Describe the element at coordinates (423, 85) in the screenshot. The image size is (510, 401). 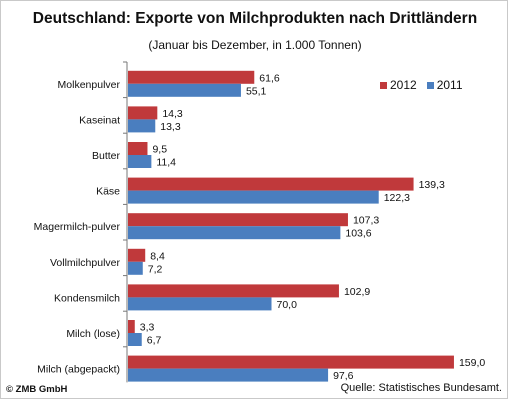
I see `legend: 2012 2011` at that location.